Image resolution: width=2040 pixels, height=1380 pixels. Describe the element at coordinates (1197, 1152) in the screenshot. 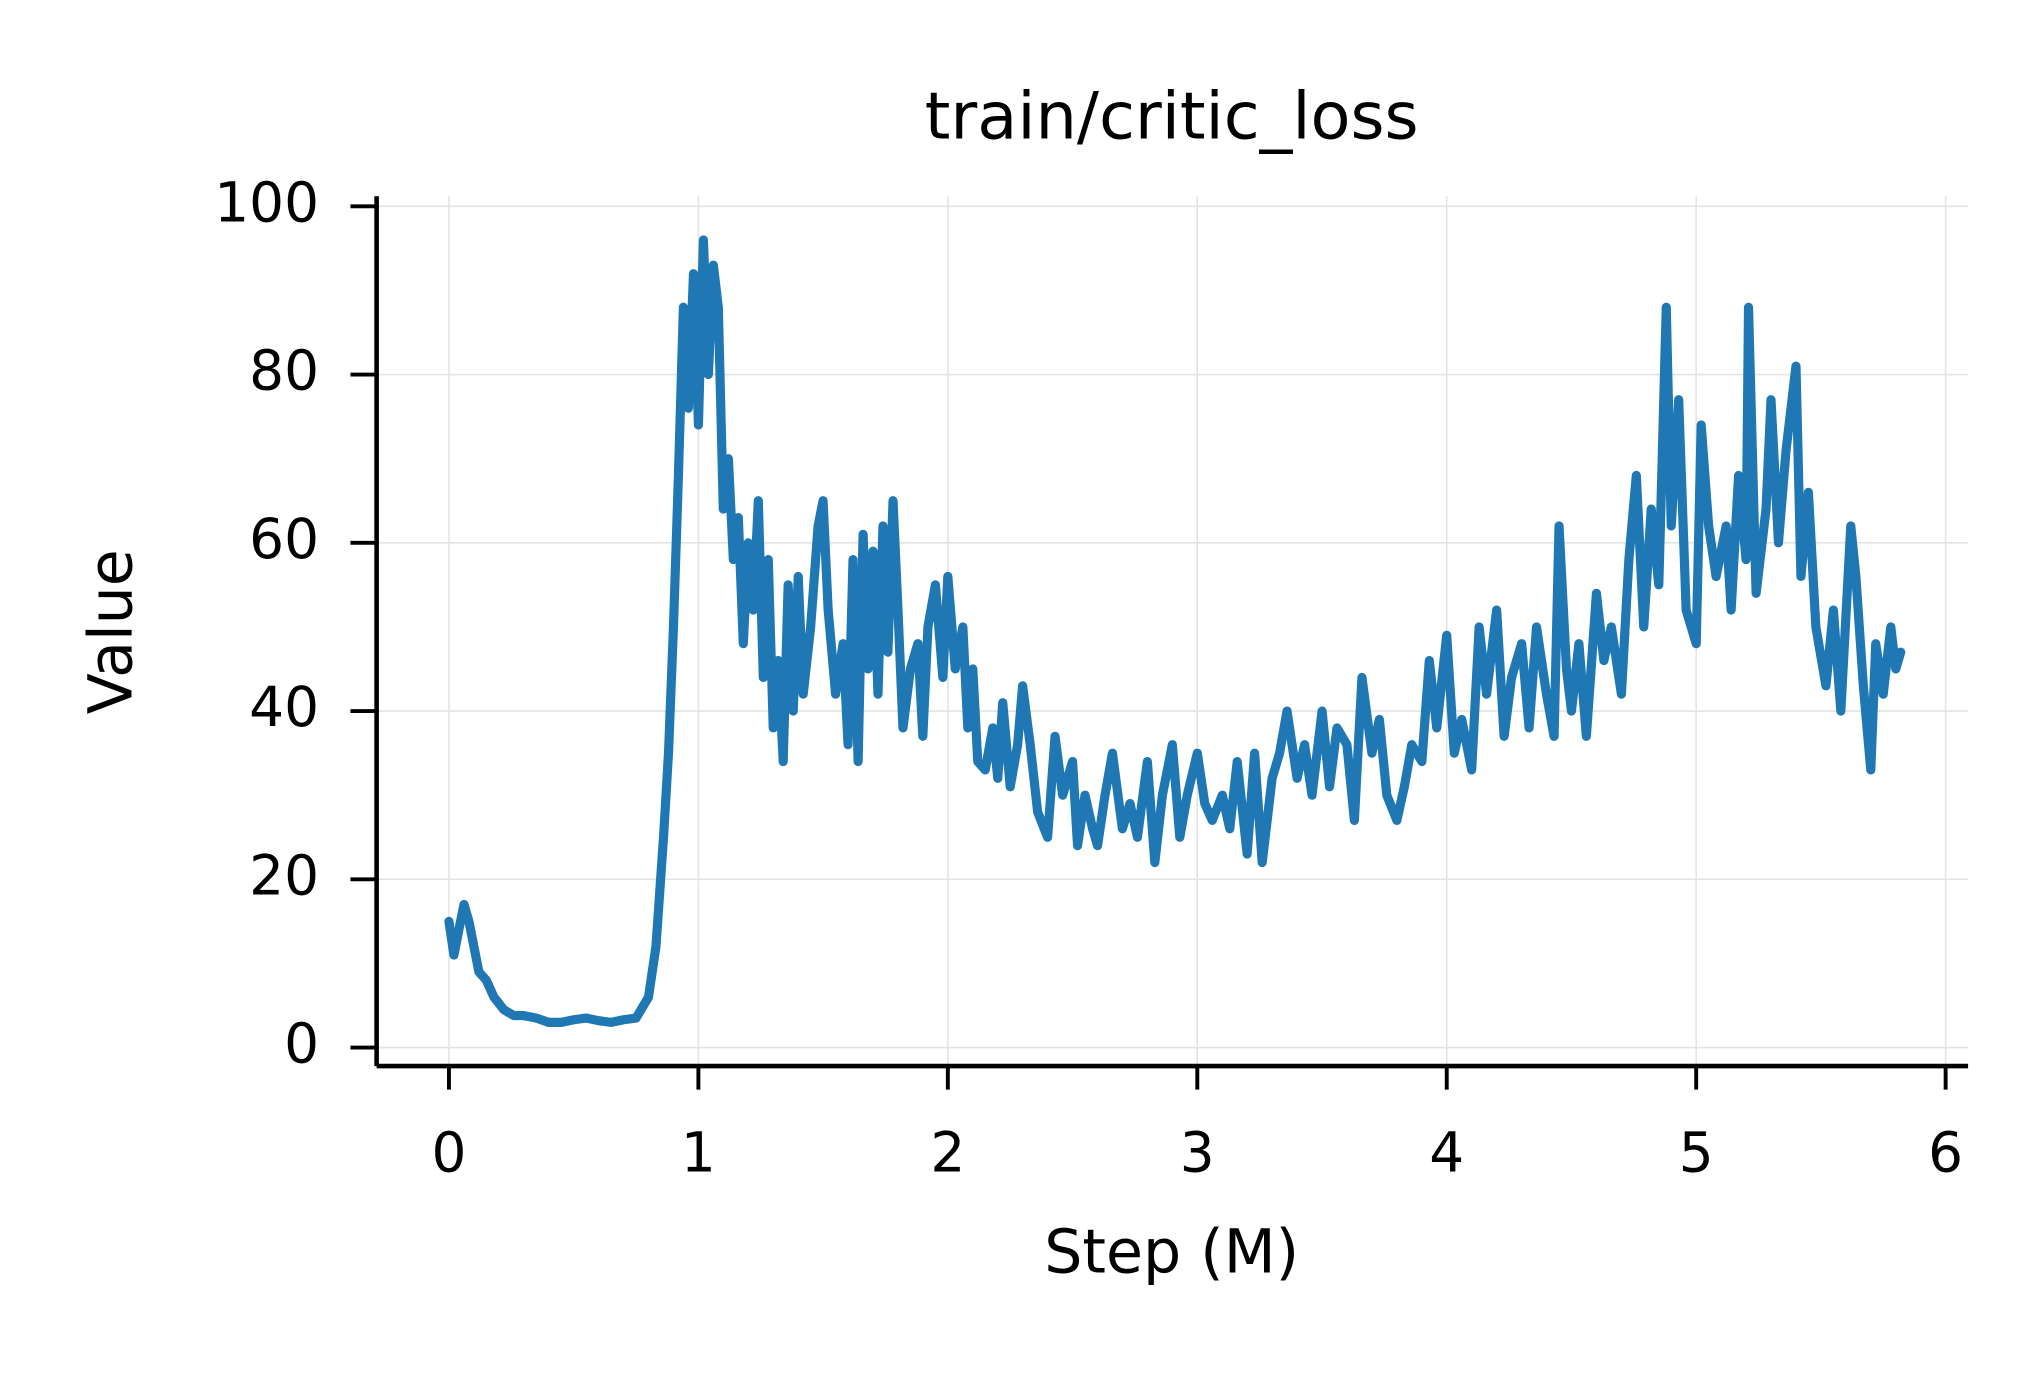

I see `x-tick-label: 3` at that location.